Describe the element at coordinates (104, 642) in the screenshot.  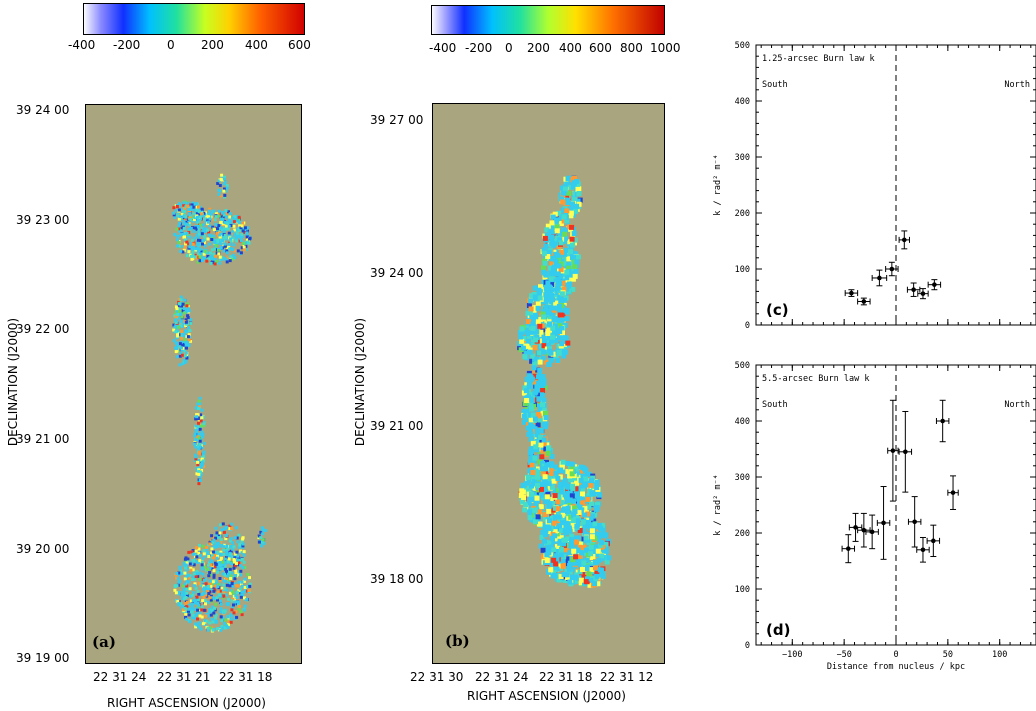
I see `panel-label-a: (a)` at that location.